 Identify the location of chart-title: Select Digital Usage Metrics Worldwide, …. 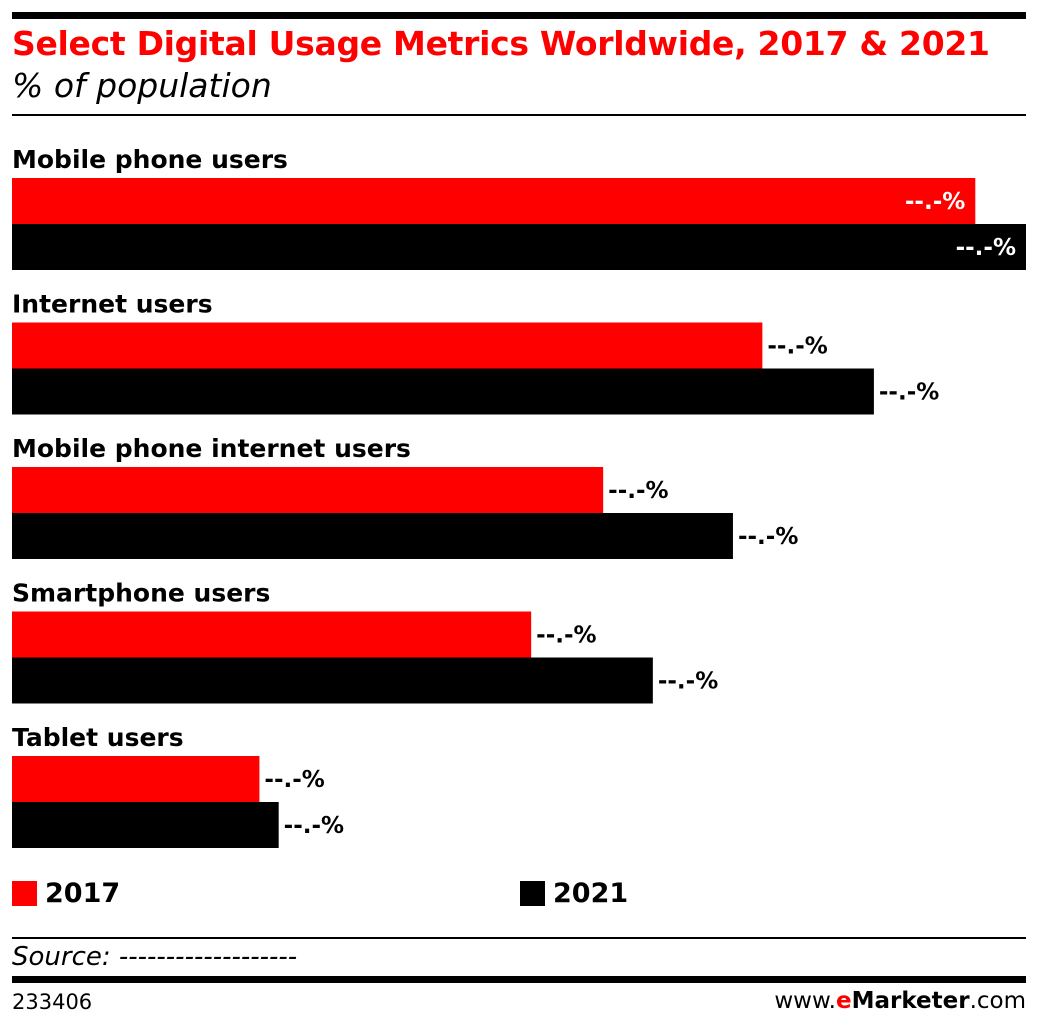
(501, 43).